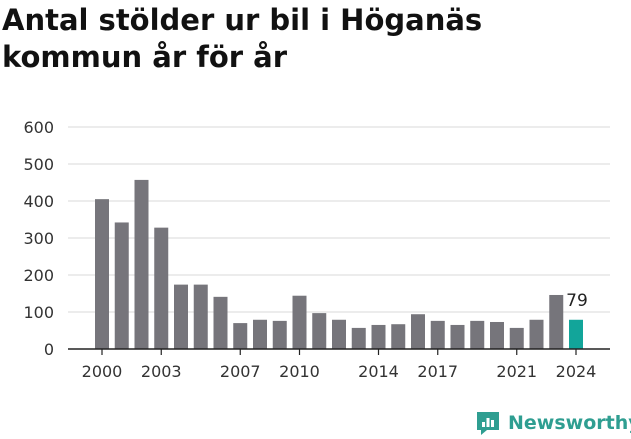  Describe the element at coordinates (488, 423) in the screenshot. I see `newsworthy-logo-icon` at that location.